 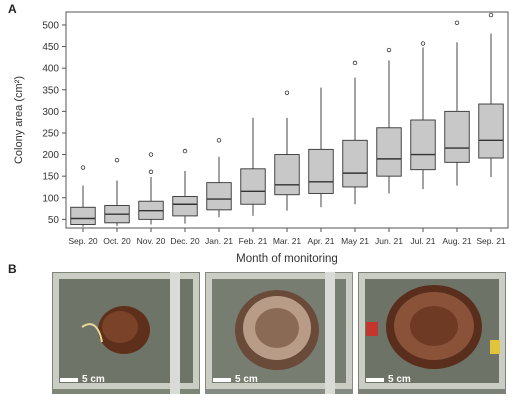 I want to click on x-tick-label: Dec. 20, so click(x=185, y=241).